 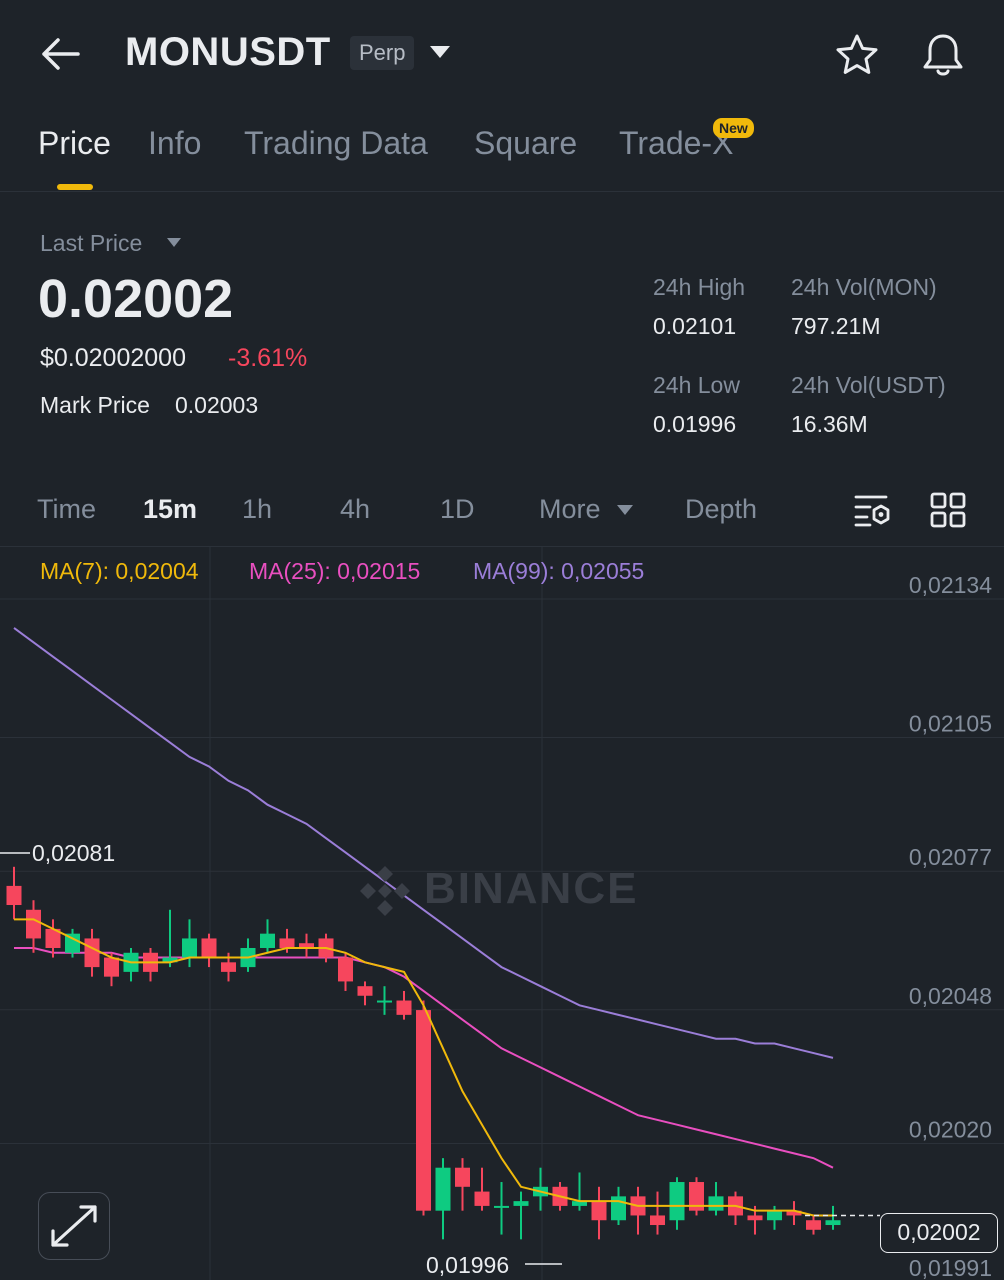 What do you see at coordinates (468, 1265) in the screenshot?
I see `low-price-marker: 0,01996` at bounding box center [468, 1265].